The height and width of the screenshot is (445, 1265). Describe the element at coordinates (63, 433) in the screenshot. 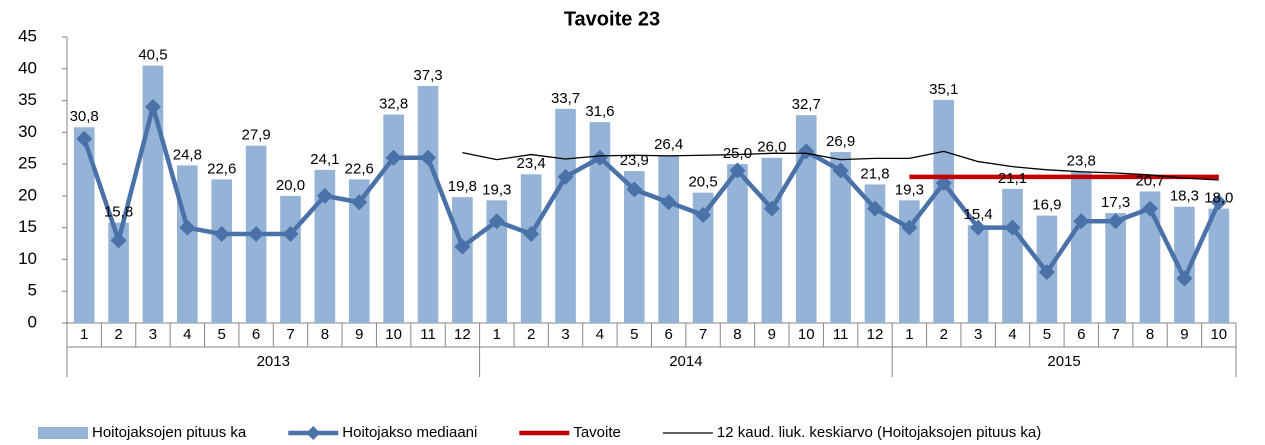

I see `legend-swatch` at that location.